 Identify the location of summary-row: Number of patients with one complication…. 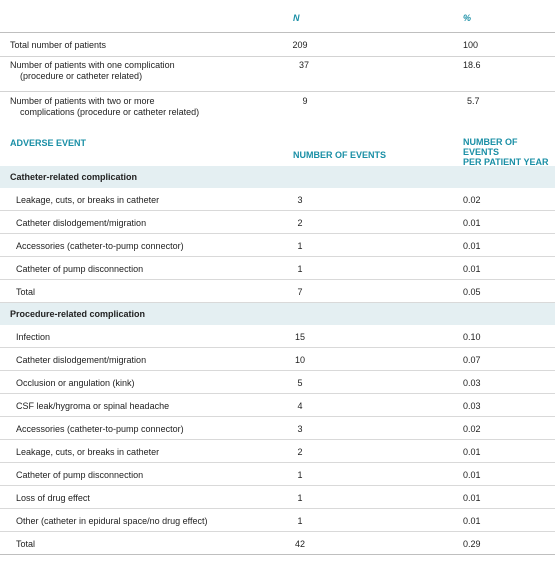
(277, 74).